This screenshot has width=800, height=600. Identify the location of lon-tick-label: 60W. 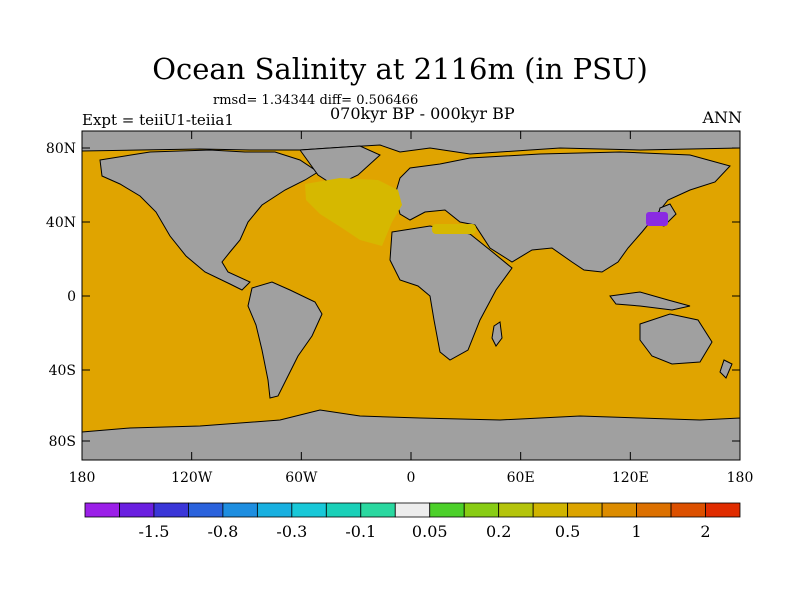
(301, 478).